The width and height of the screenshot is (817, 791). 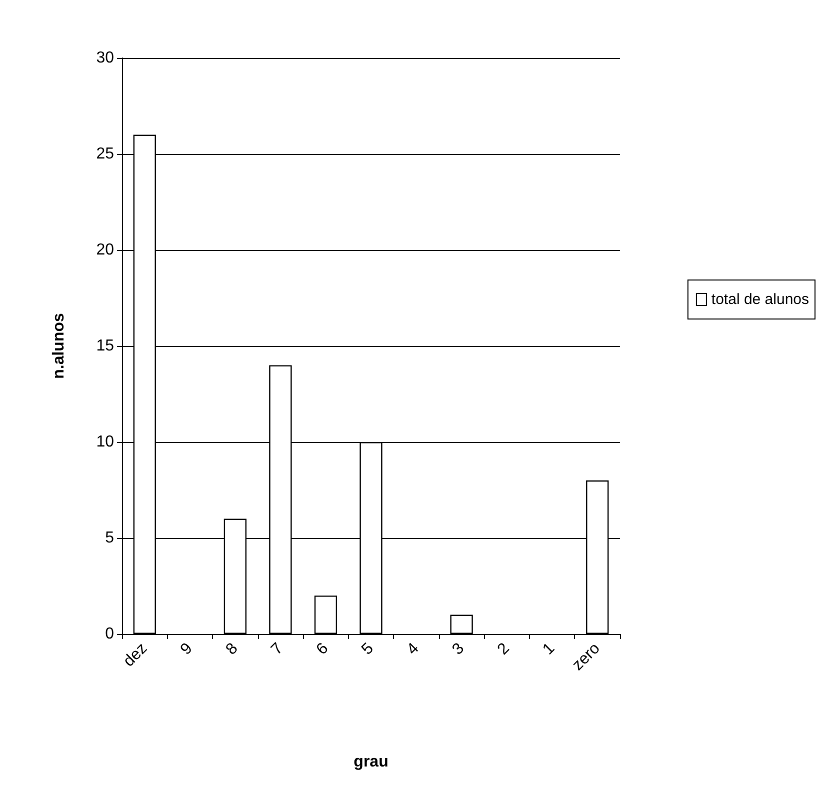 I want to click on x-tick-label: 5, so click(x=368, y=649).